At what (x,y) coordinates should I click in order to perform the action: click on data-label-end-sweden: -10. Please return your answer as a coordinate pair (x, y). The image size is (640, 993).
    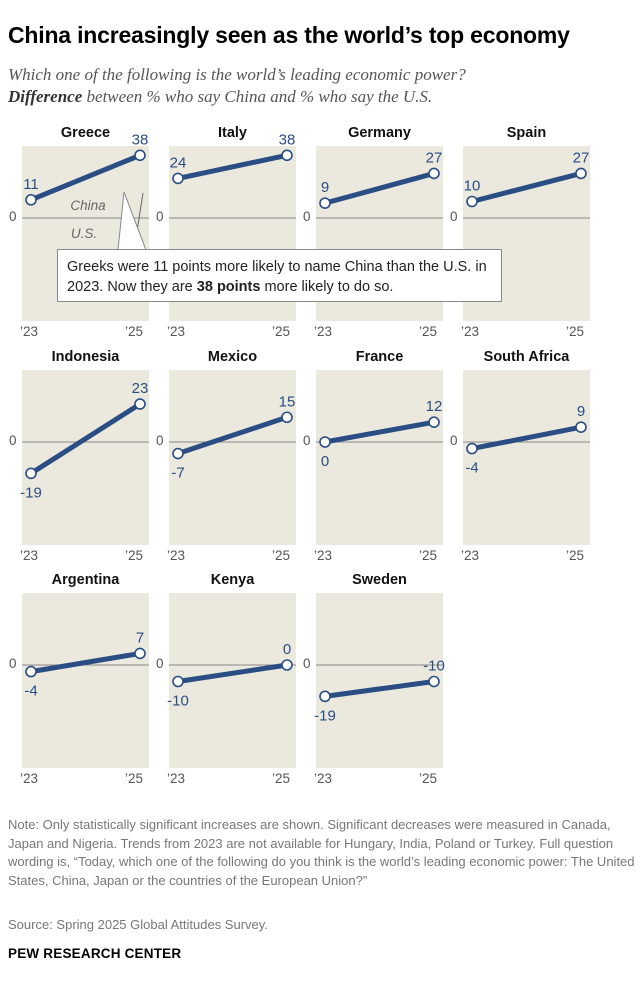
    Looking at the image, I should click on (434, 666).